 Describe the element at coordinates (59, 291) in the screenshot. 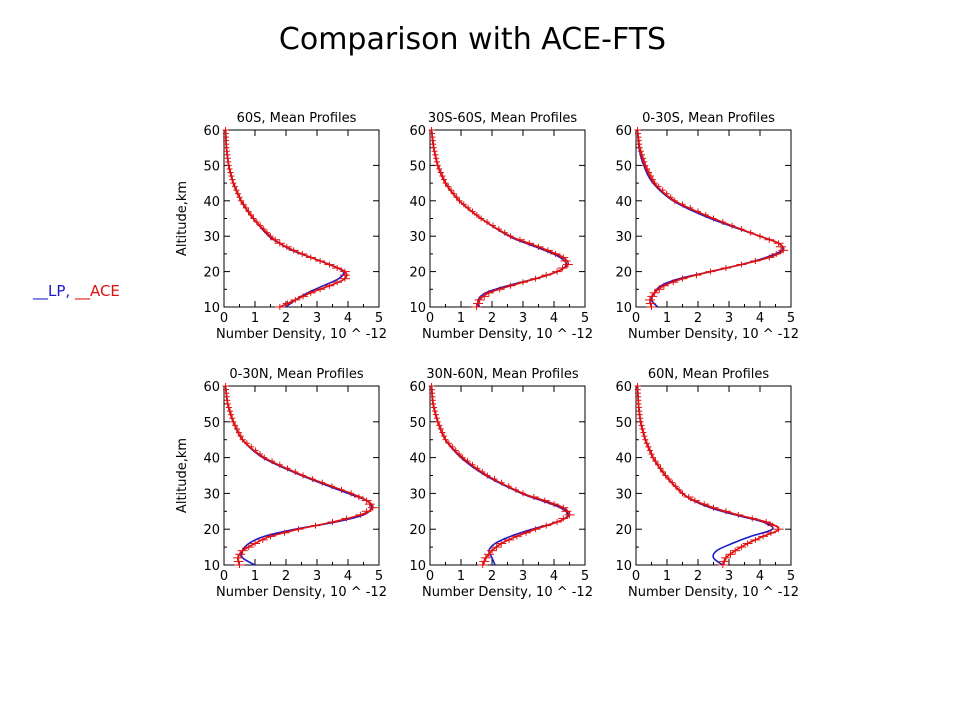

I see `legend-lp-label: LP,` at that location.